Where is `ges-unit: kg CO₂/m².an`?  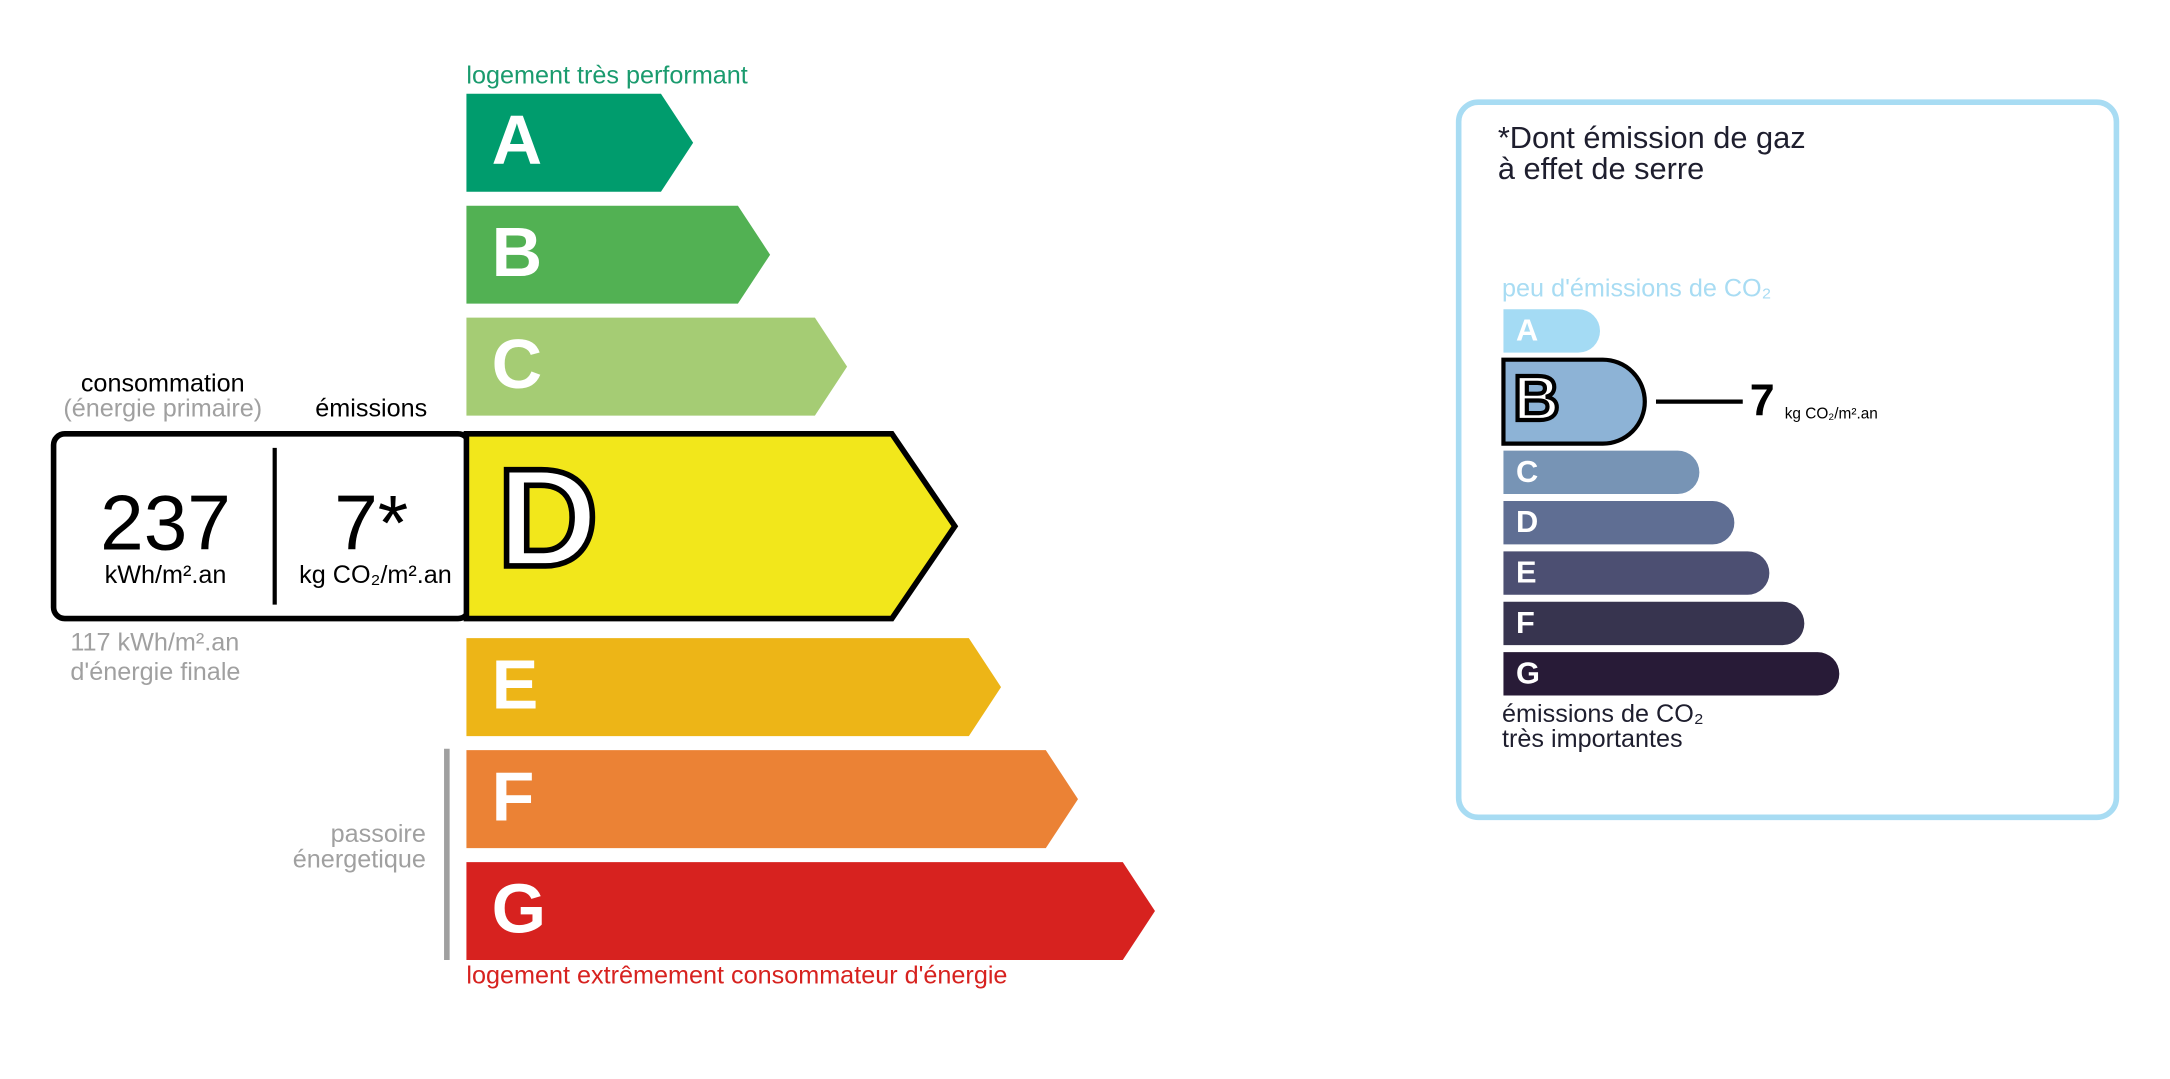
ges-unit: kg CO₂/m².an is located at coordinates (1831, 413).